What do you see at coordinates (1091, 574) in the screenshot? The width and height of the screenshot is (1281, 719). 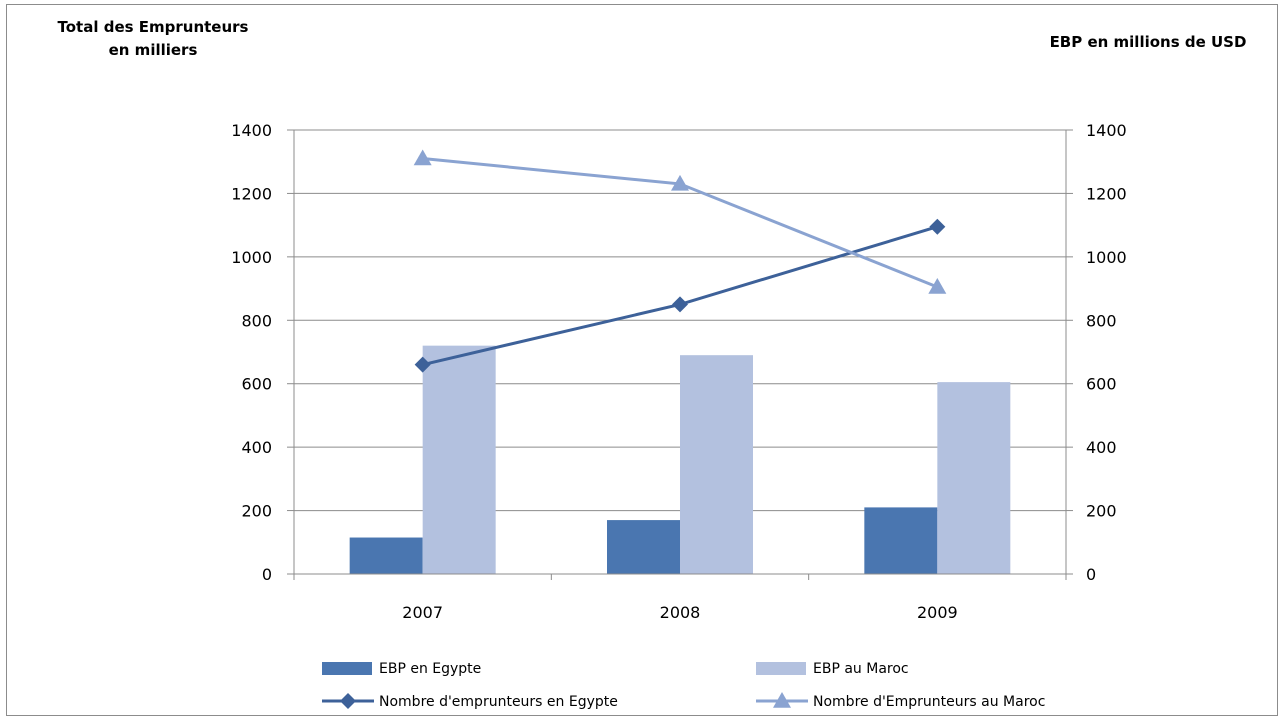 I see `y2-tick-label: 0` at bounding box center [1091, 574].